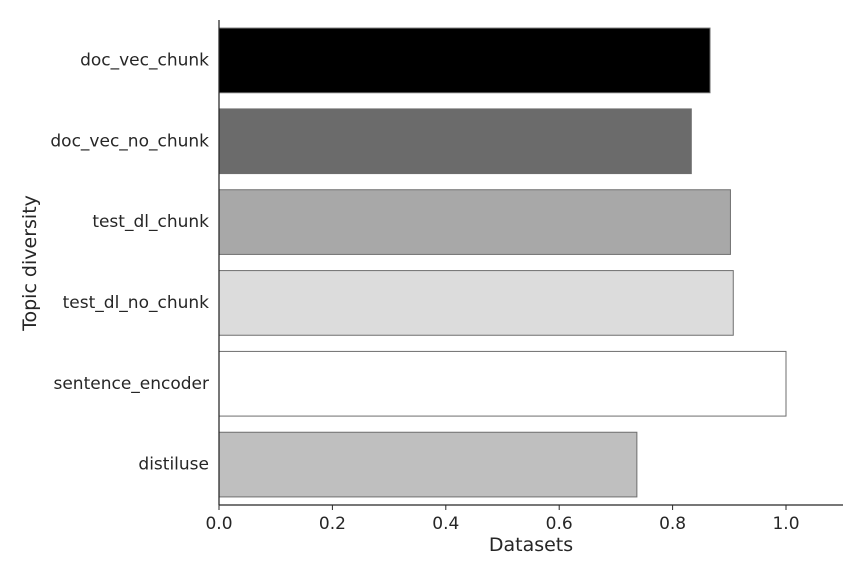  What do you see at coordinates (218, 524) in the screenshot?
I see `x-tick-label: 0.0` at bounding box center [218, 524].